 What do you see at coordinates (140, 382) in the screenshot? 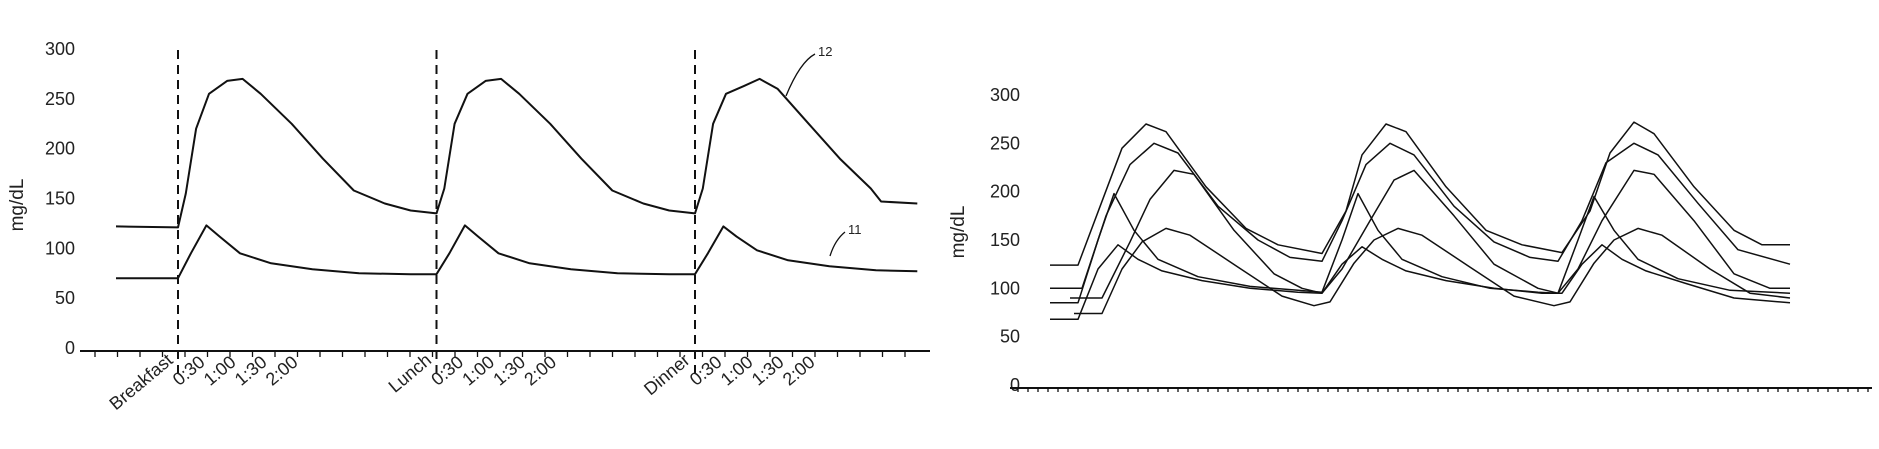
I see `x-tick-label: Breakfast` at bounding box center [140, 382].